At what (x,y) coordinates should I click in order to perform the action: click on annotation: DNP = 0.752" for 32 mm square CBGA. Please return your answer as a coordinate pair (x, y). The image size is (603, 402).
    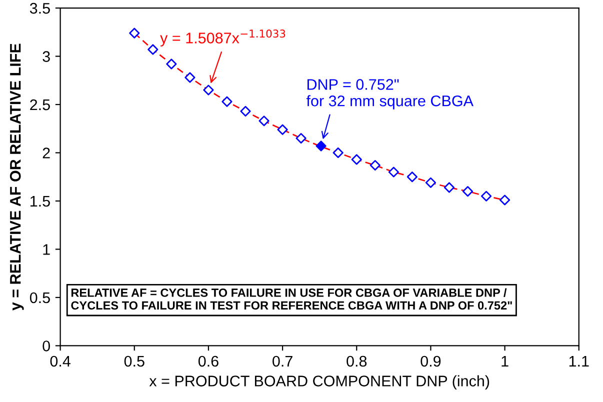
    Looking at the image, I should click on (390, 94).